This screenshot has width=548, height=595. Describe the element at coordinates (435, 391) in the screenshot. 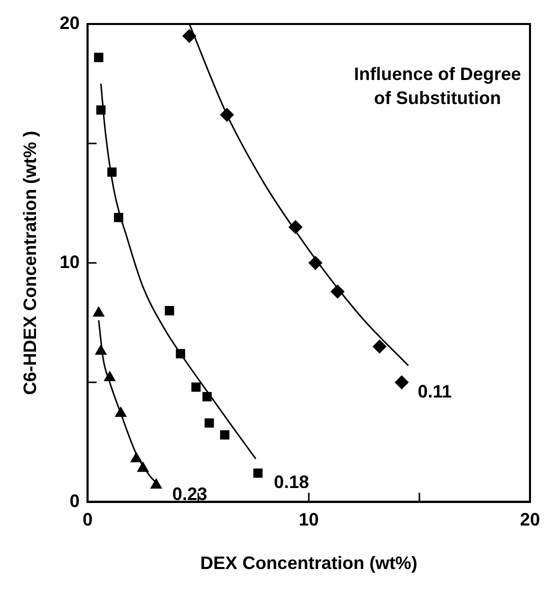

I see `series-label: 0.11` at that location.